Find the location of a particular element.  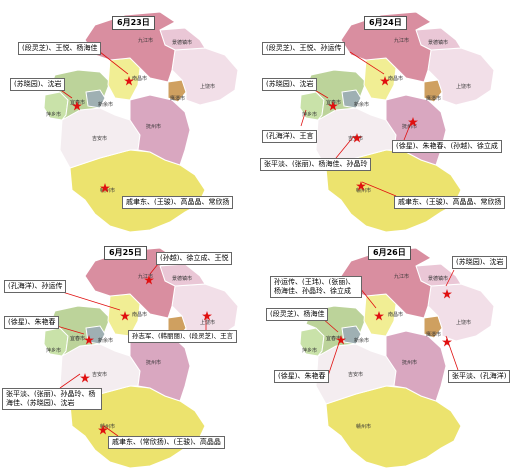

date-label: 6月23日 is located at coordinates (133, 23).